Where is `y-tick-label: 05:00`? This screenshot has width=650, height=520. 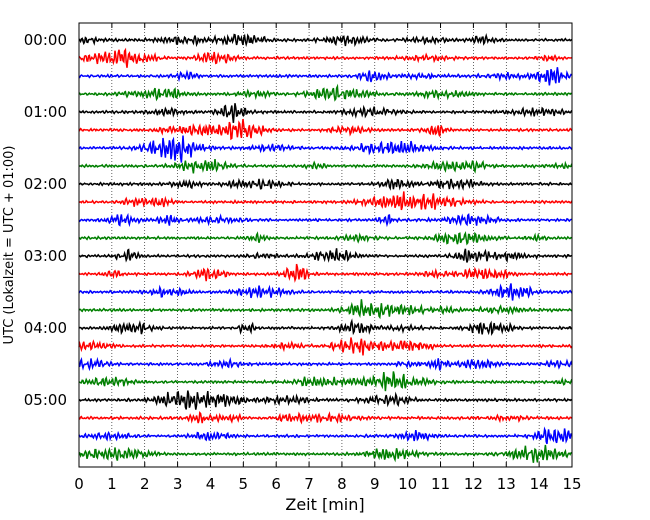
y-tick-label: 05:00 is located at coordinates (45, 400).